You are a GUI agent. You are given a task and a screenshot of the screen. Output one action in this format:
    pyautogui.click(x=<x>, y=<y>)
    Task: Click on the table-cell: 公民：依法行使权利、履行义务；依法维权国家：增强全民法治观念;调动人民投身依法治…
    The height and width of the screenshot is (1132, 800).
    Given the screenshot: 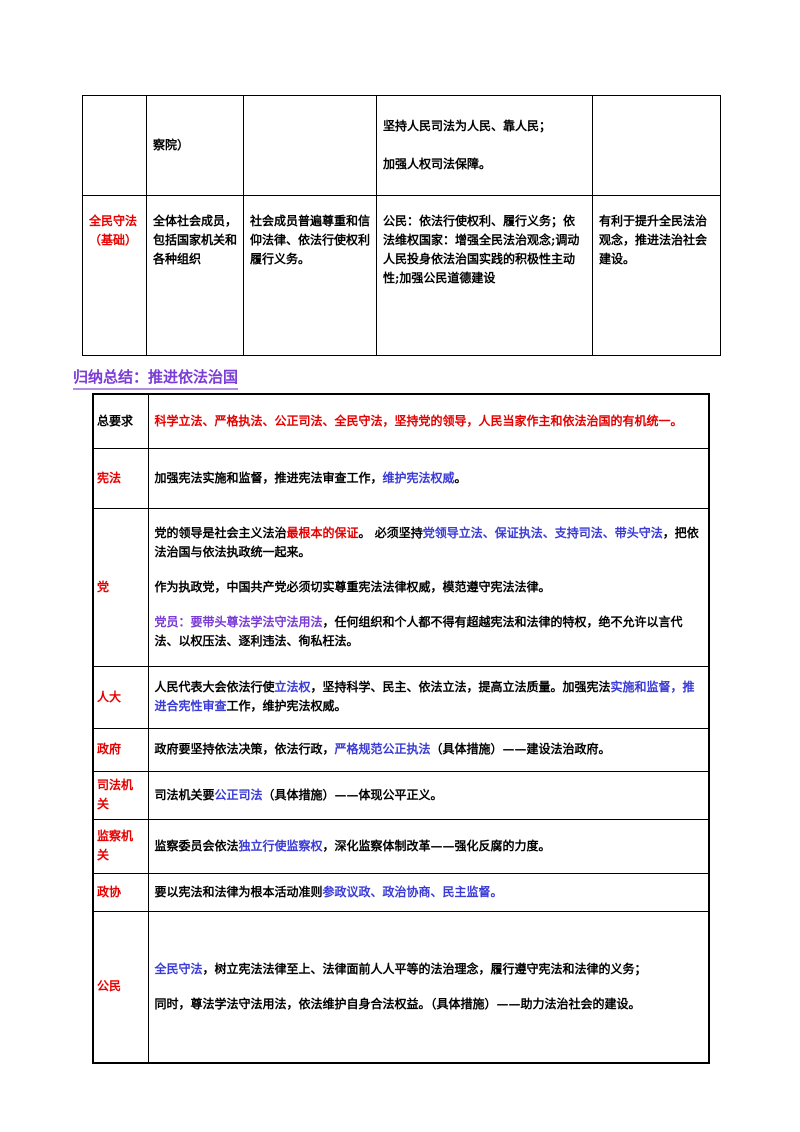 What is the action you would take?
    pyautogui.click(x=484, y=275)
    